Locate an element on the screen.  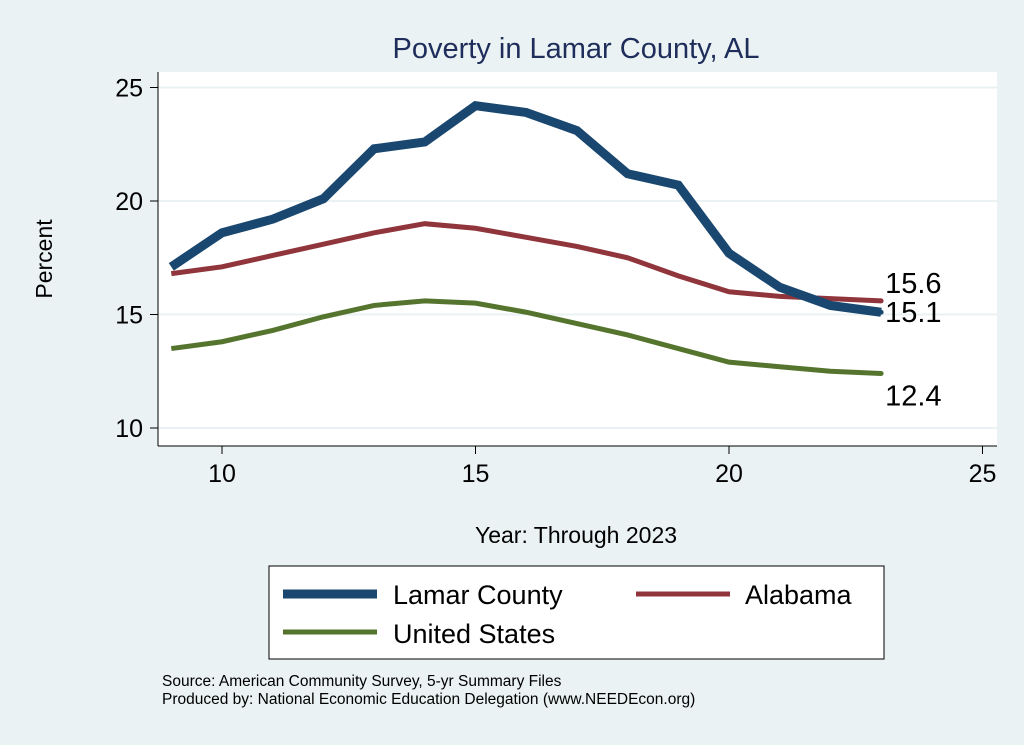
legend-label-lamar: Lamar County is located at coordinates (478, 595).